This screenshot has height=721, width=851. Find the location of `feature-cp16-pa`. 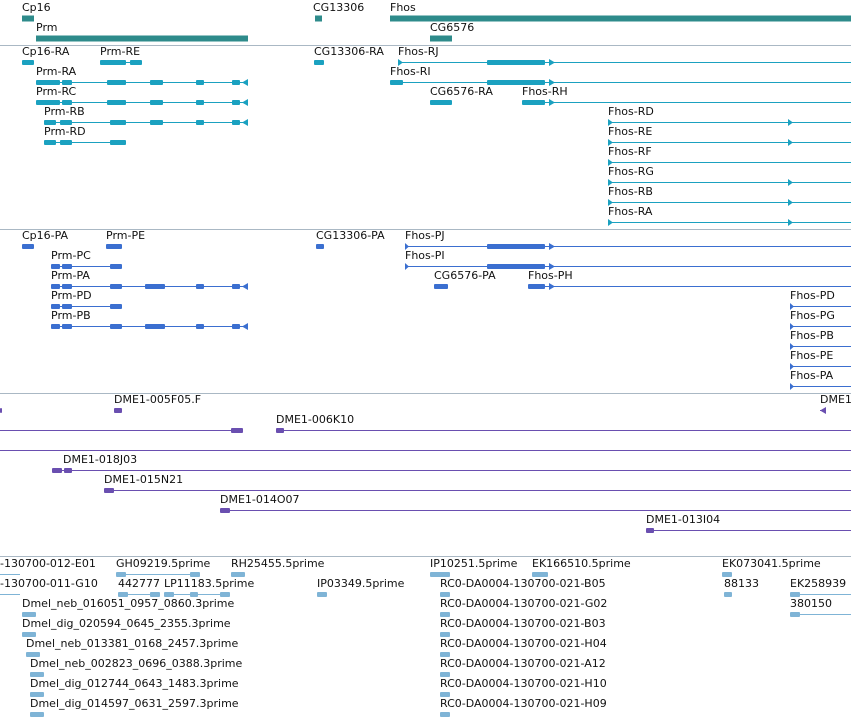

feature-cp16-pa is located at coordinates (28, 246).